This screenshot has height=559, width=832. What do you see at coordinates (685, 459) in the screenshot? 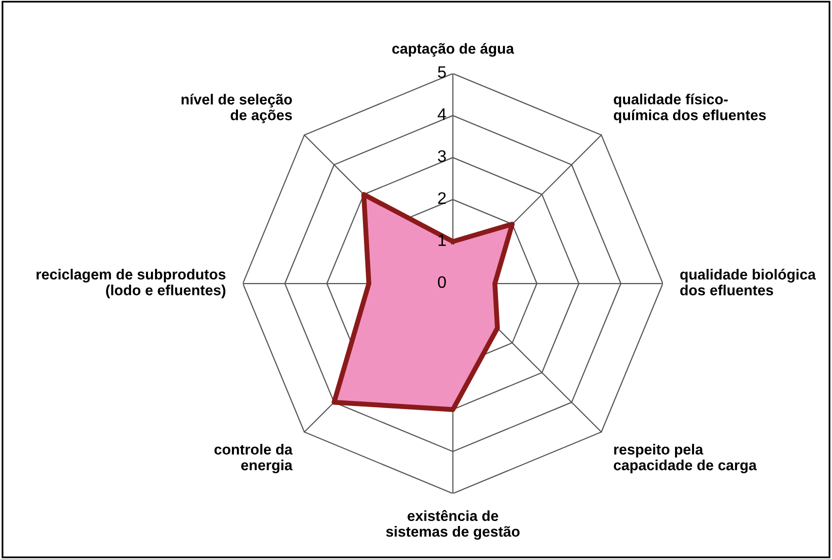
I see `spoke-label: respeito pela capacidade de carga` at bounding box center [685, 459].